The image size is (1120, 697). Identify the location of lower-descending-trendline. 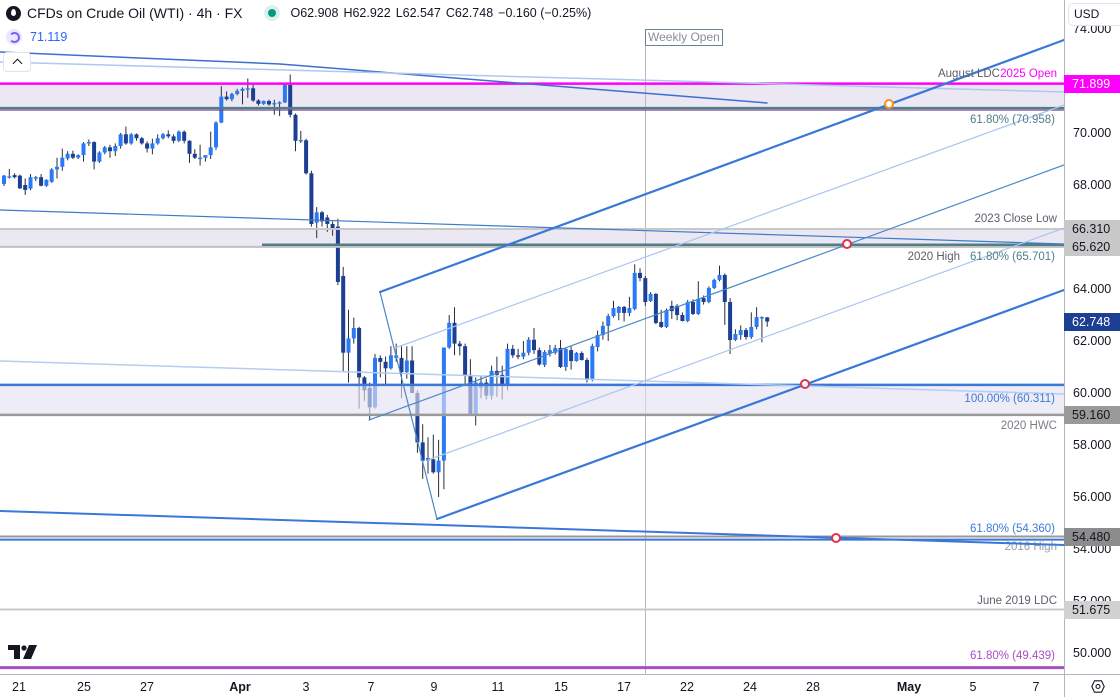
(532, 528).